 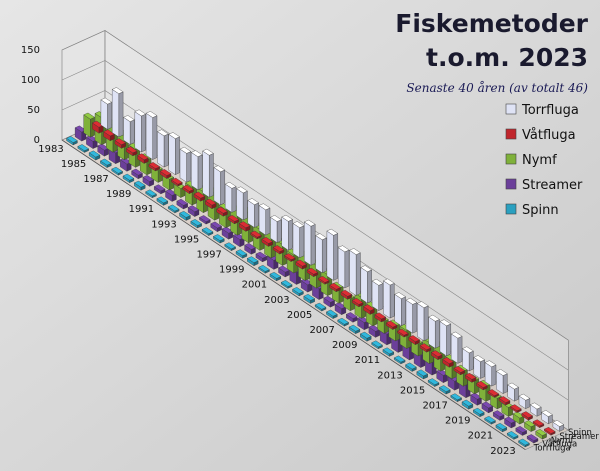 I want to click on x-tick-label: 1989, so click(x=118, y=194).